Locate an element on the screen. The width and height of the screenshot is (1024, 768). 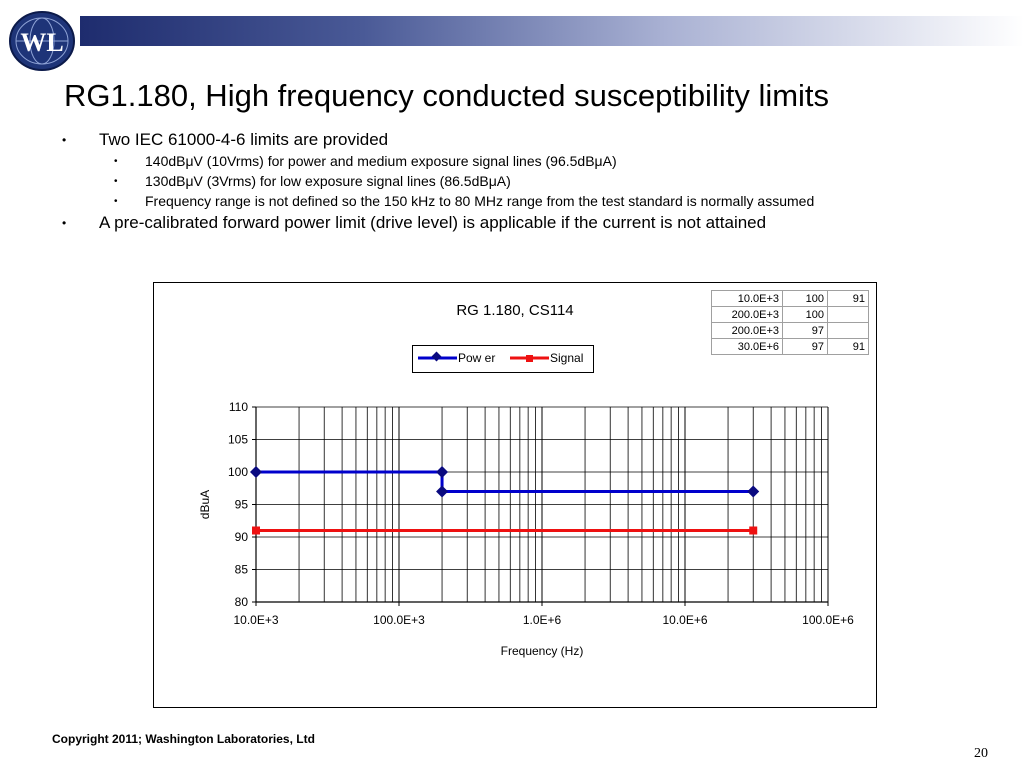
legend-swatches is located at coordinates (483, 356).